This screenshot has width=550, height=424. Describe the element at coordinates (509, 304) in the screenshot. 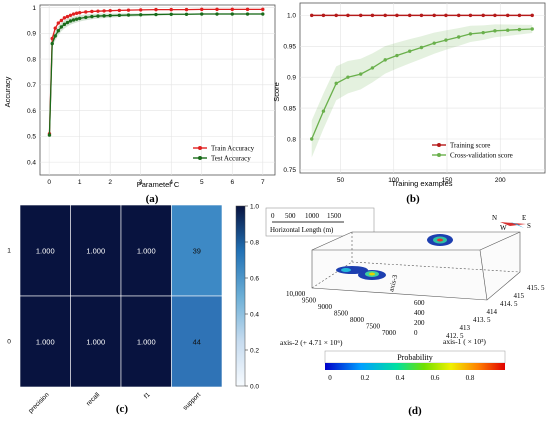

I see `axis-1-tick-label: 414. 5` at that location.